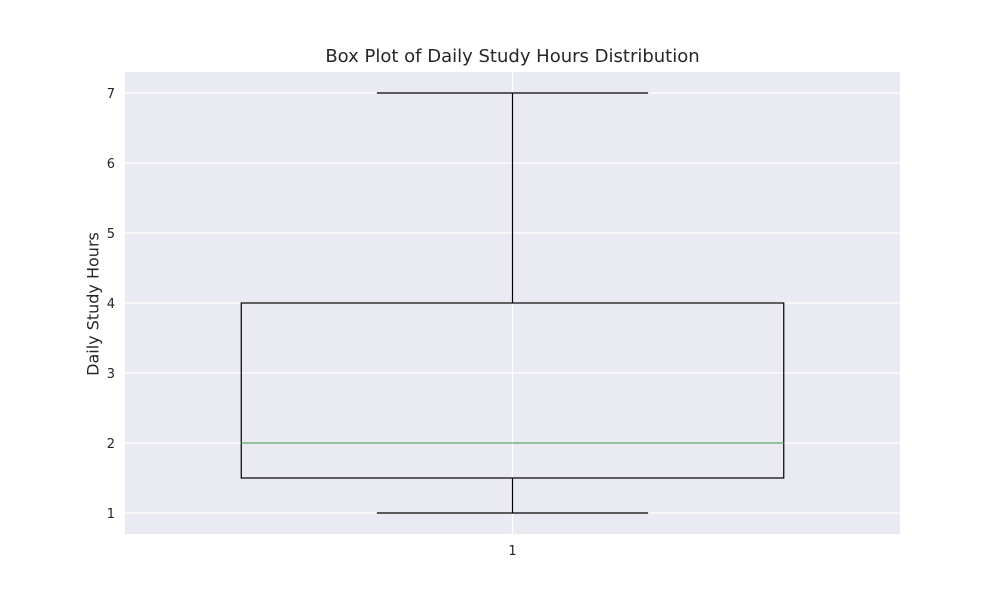 The width and height of the screenshot is (1000, 600). I want to click on y-tick-label: 6, so click(111, 164).